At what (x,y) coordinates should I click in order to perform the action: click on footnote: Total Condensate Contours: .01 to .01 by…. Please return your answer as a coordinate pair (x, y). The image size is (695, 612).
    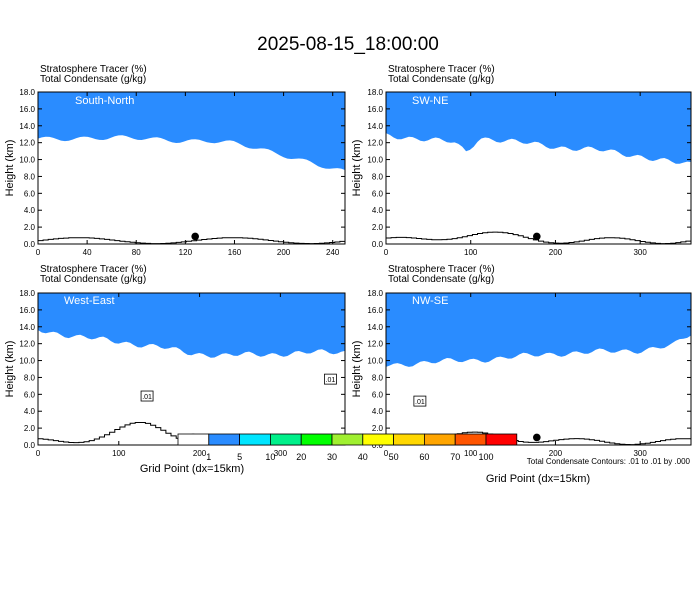
    Looking at the image, I should click on (609, 461).